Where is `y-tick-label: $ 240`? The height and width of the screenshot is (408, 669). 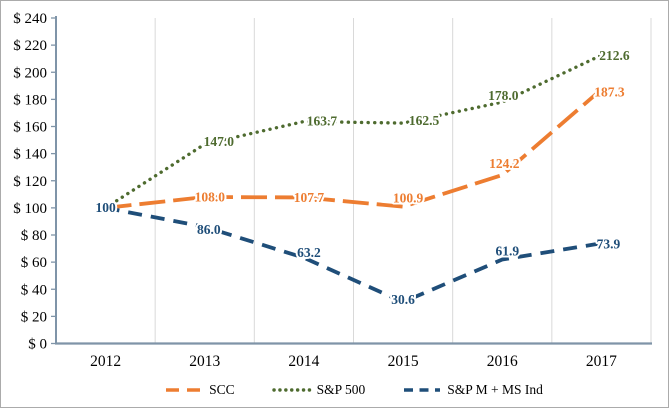
y-tick-label: $ 240 is located at coordinates (30, 19).